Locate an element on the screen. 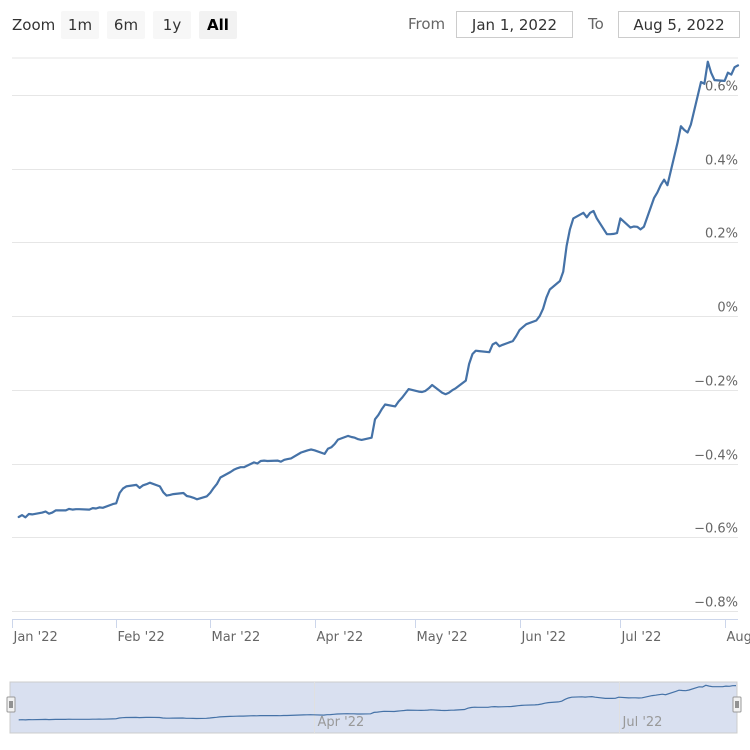 This screenshot has width=750, height=750. to-date-input is located at coordinates (679, 24).